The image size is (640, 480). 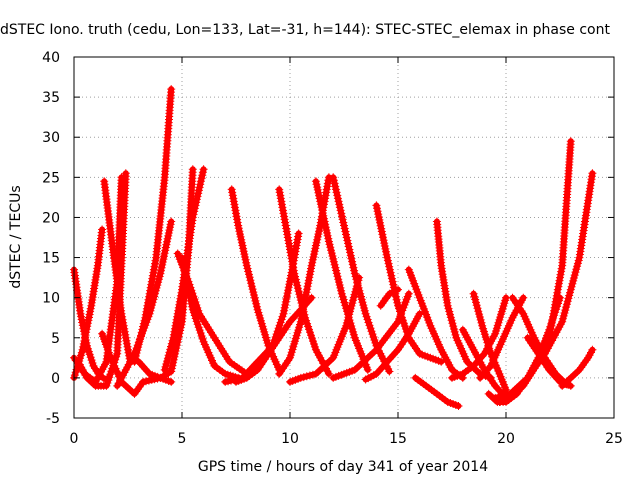 I want to click on y-tick-label: 10, so click(x=51, y=299).